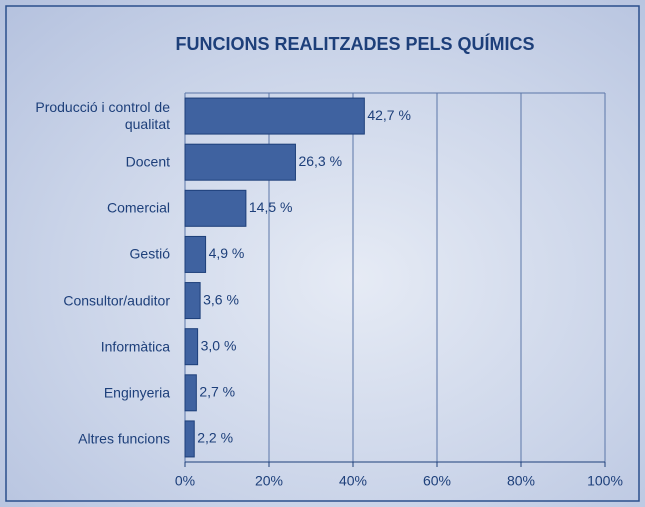  I want to click on x-tick-label: 0%, so click(185, 481).